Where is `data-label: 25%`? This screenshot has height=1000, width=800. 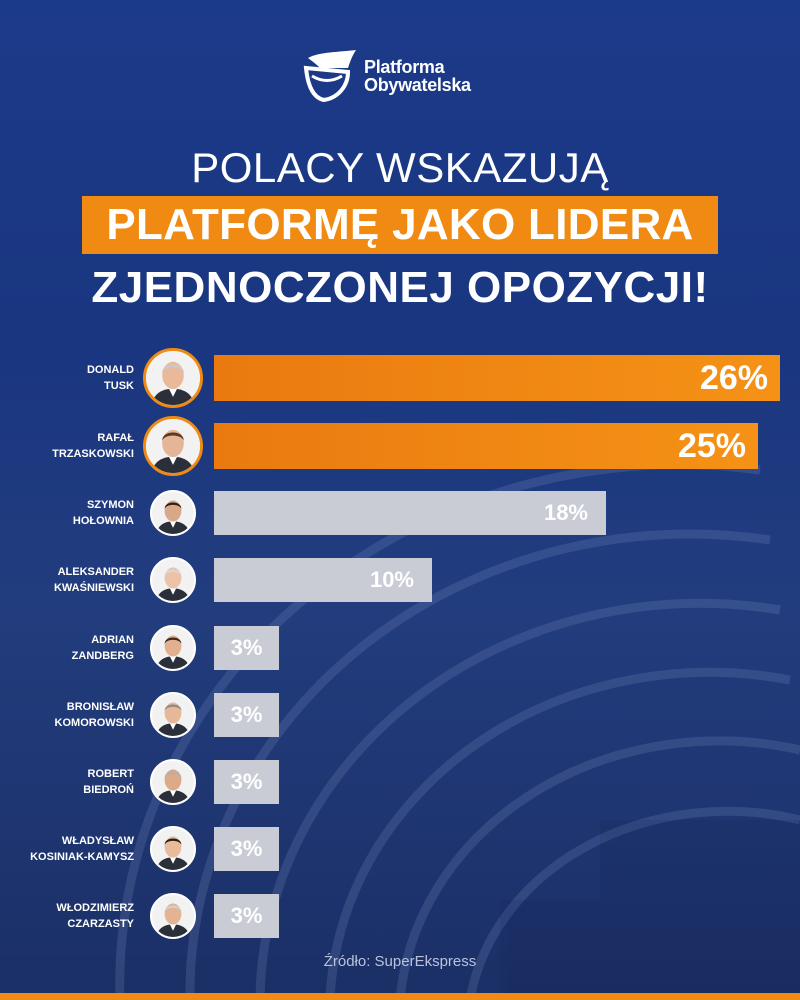 data-label: 25% is located at coordinates (711, 446).